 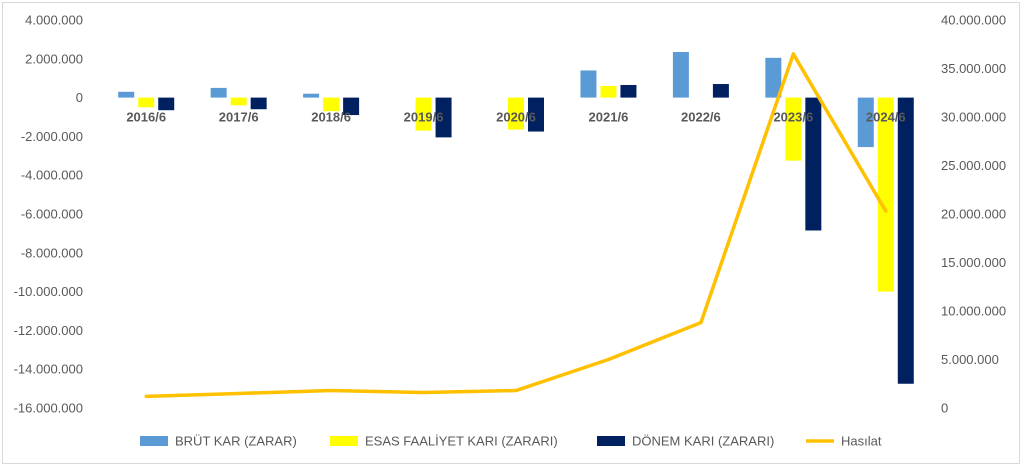 I want to click on bar-1-2022/6, so click(x=680, y=75).